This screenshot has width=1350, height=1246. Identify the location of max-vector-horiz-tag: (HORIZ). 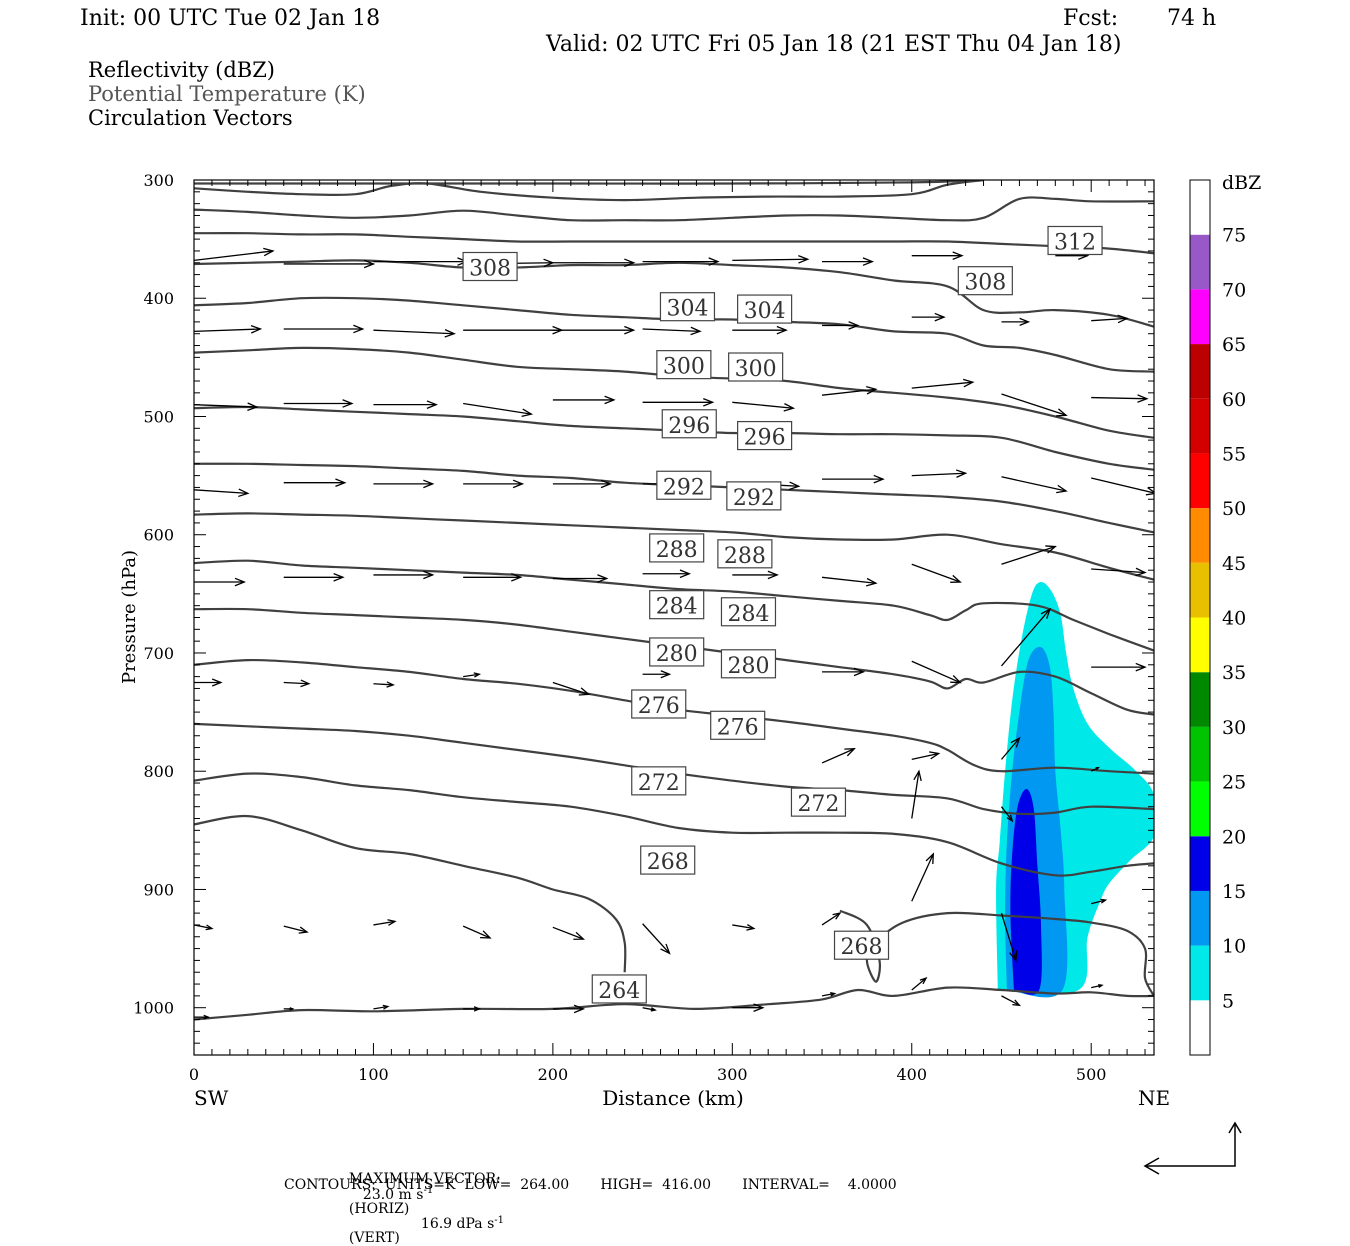
(379, 1208).